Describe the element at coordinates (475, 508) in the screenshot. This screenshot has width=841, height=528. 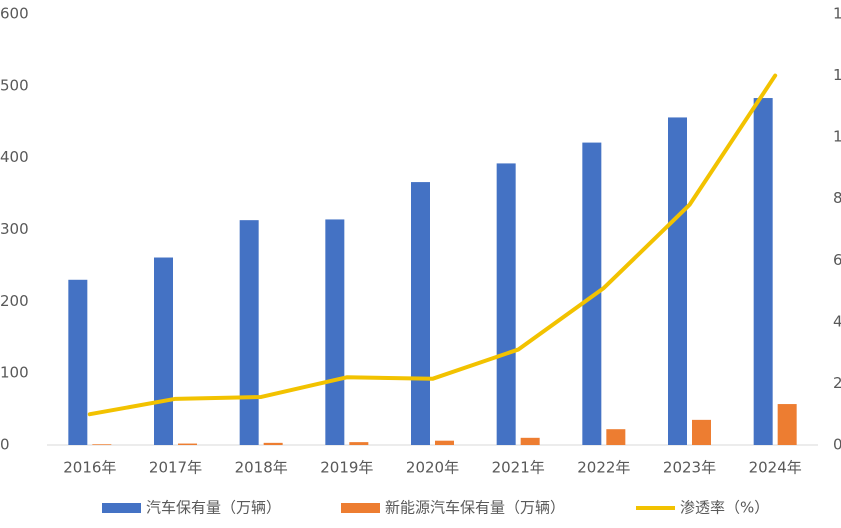
I see `legend-label: 新能源汽车保有量（万辆）` at that location.